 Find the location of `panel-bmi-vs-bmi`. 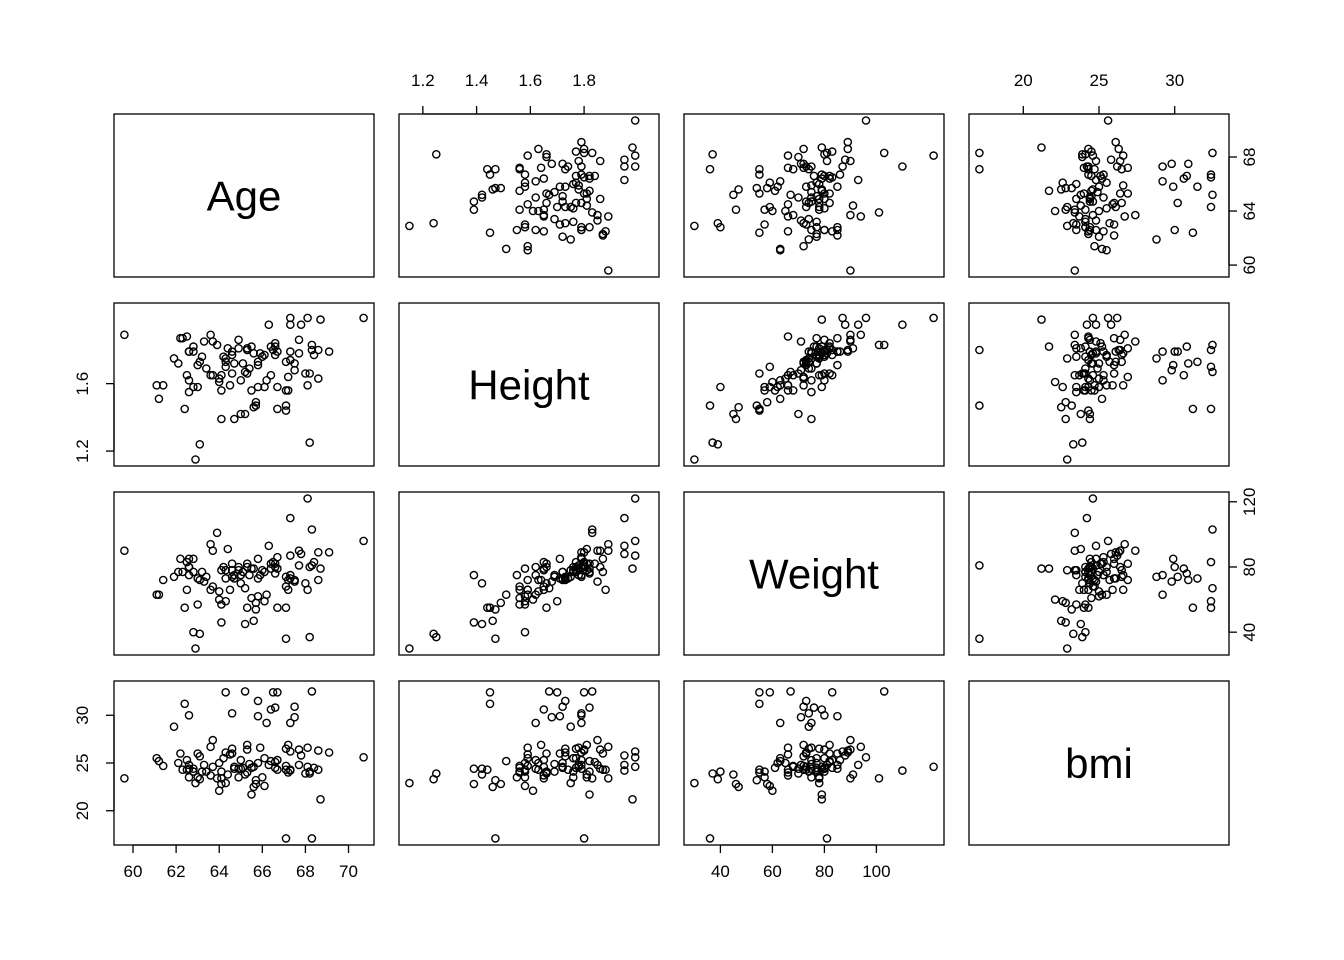

panel-bmi-vs-bmi is located at coordinates (1099, 763).